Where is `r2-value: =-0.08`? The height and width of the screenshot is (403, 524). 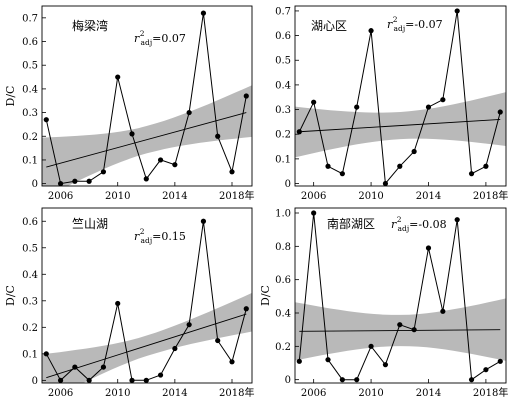 r2-value: =-0.08 is located at coordinates (427, 224).